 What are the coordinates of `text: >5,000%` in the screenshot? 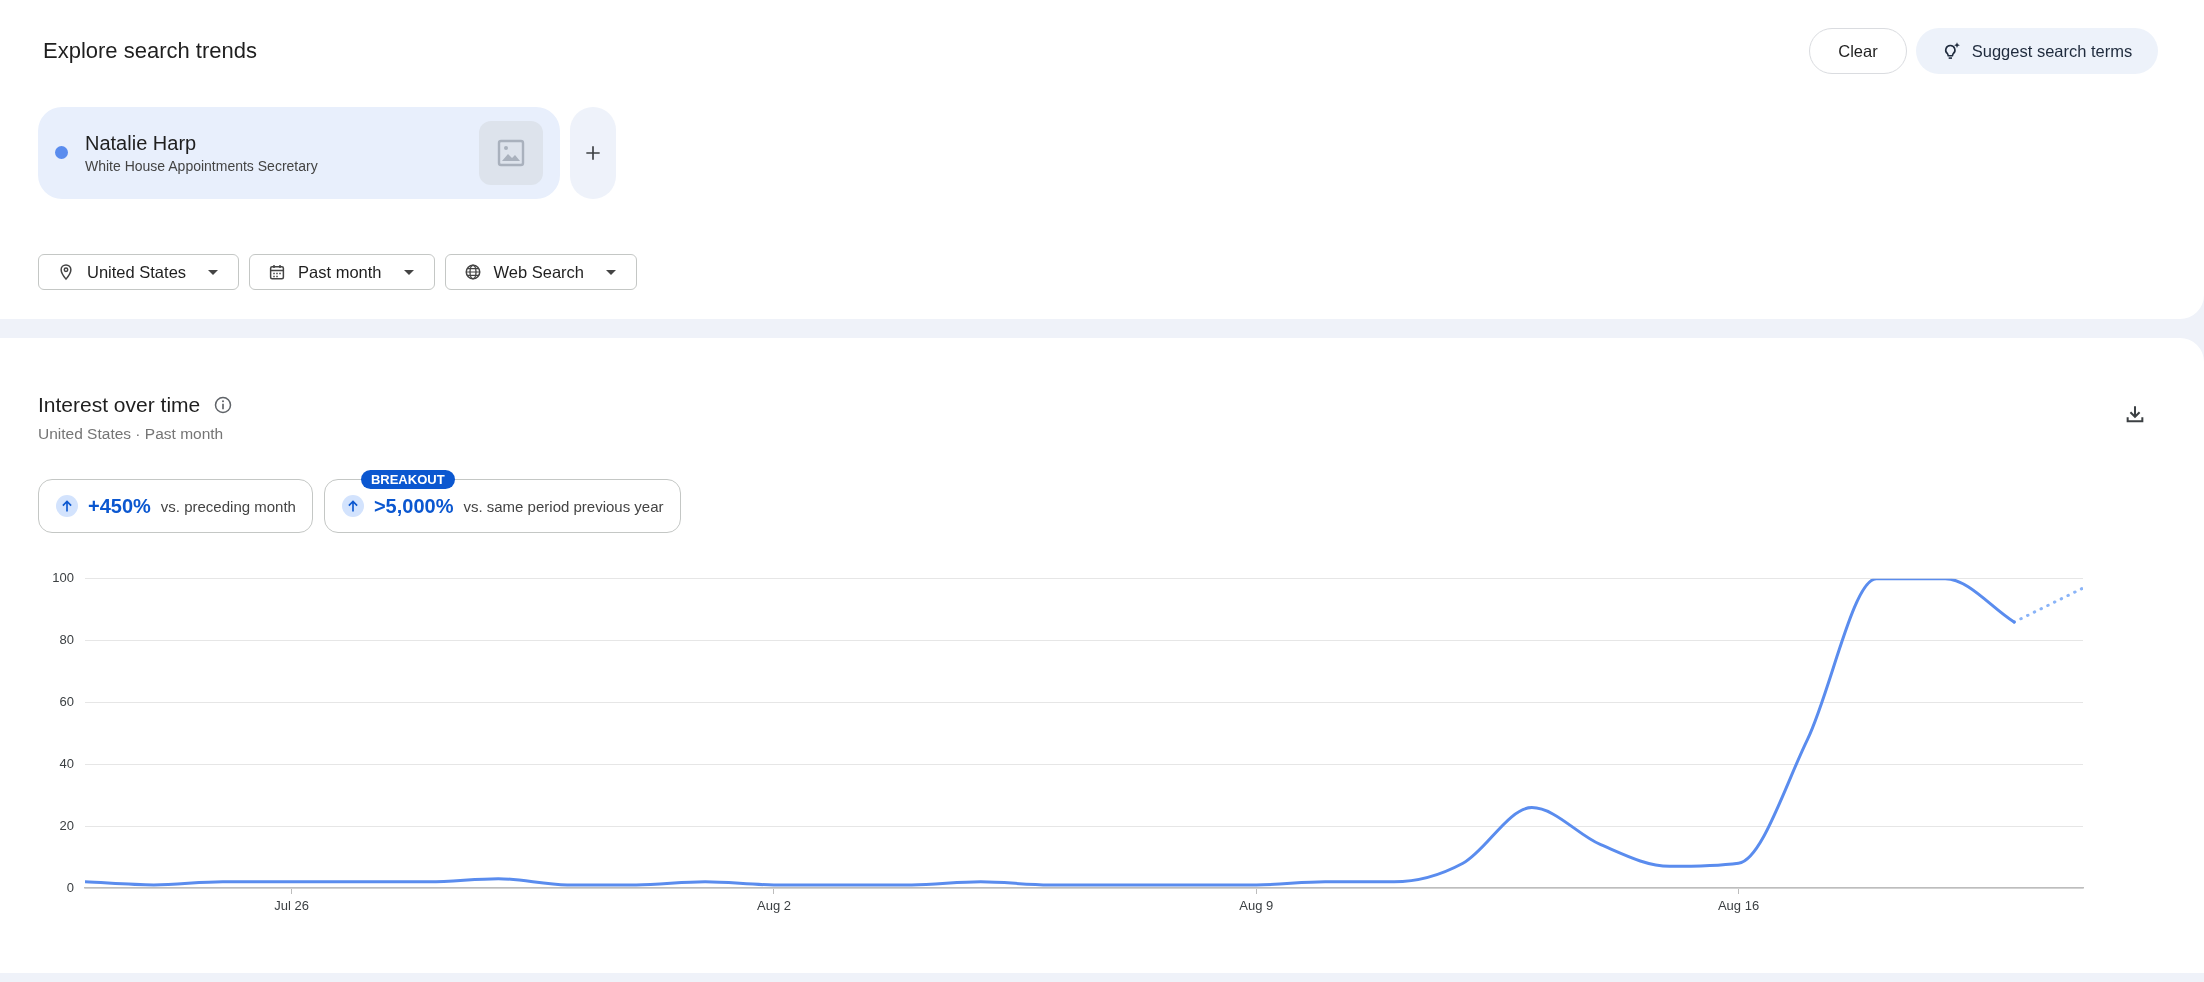 It's located at (413, 506).